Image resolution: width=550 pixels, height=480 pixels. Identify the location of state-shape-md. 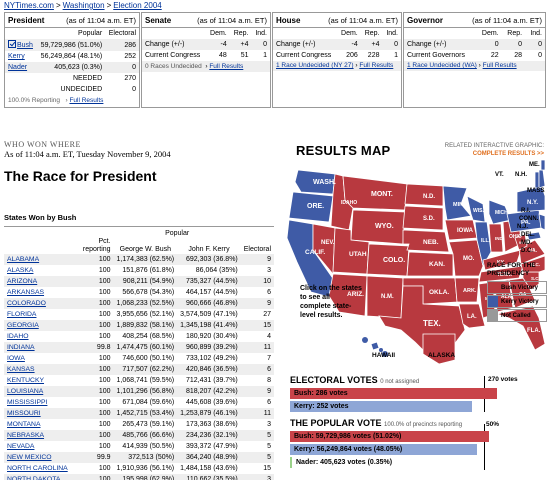
(534, 236).